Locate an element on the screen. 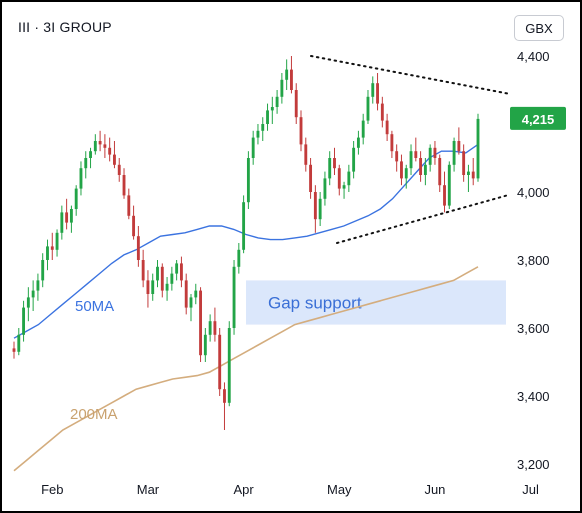 This screenshot has width=582, height=513. symbol-title: III · 3I GROUP is located at coordinates (65, 27).